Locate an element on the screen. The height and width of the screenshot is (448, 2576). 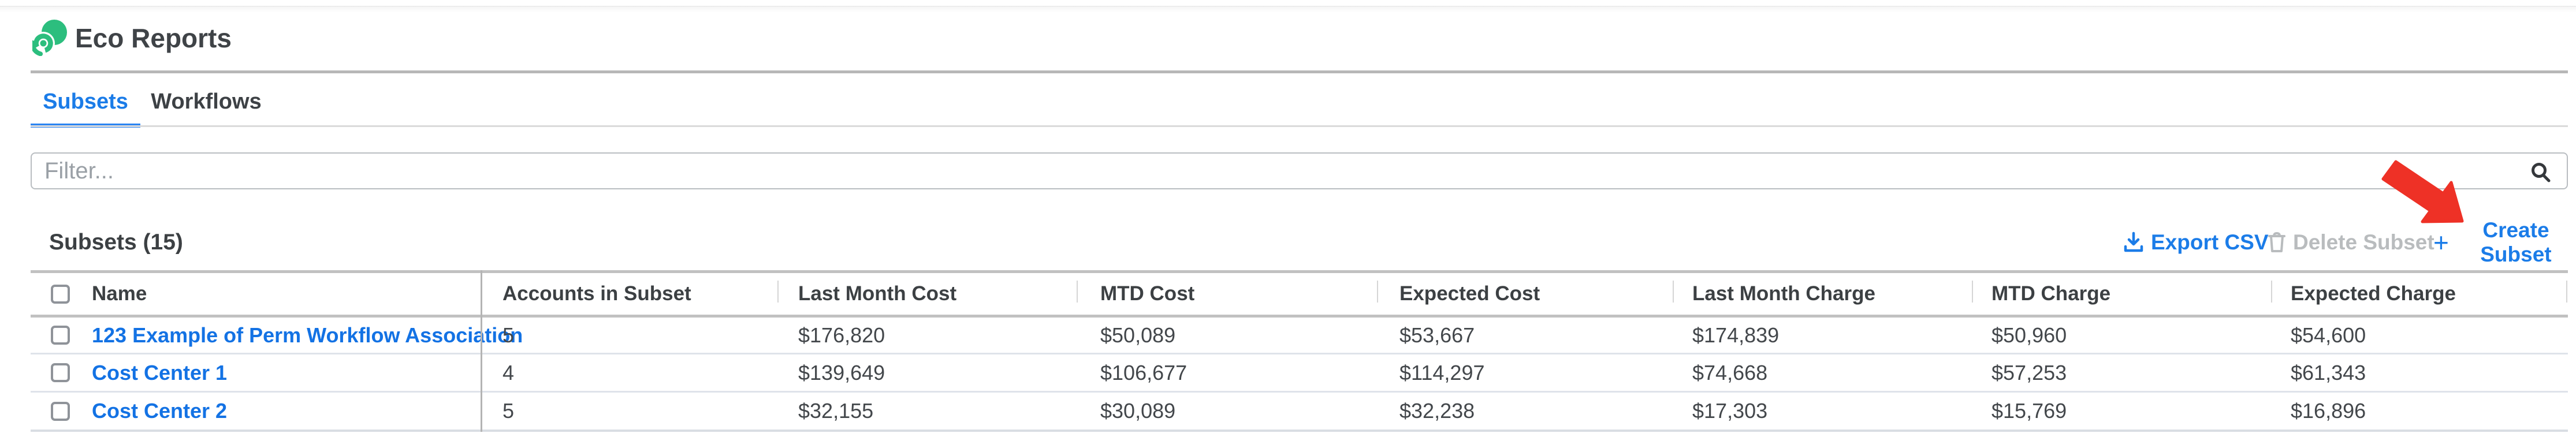
create-subset-label: Create Subset is located at coordinates (2516, 242).